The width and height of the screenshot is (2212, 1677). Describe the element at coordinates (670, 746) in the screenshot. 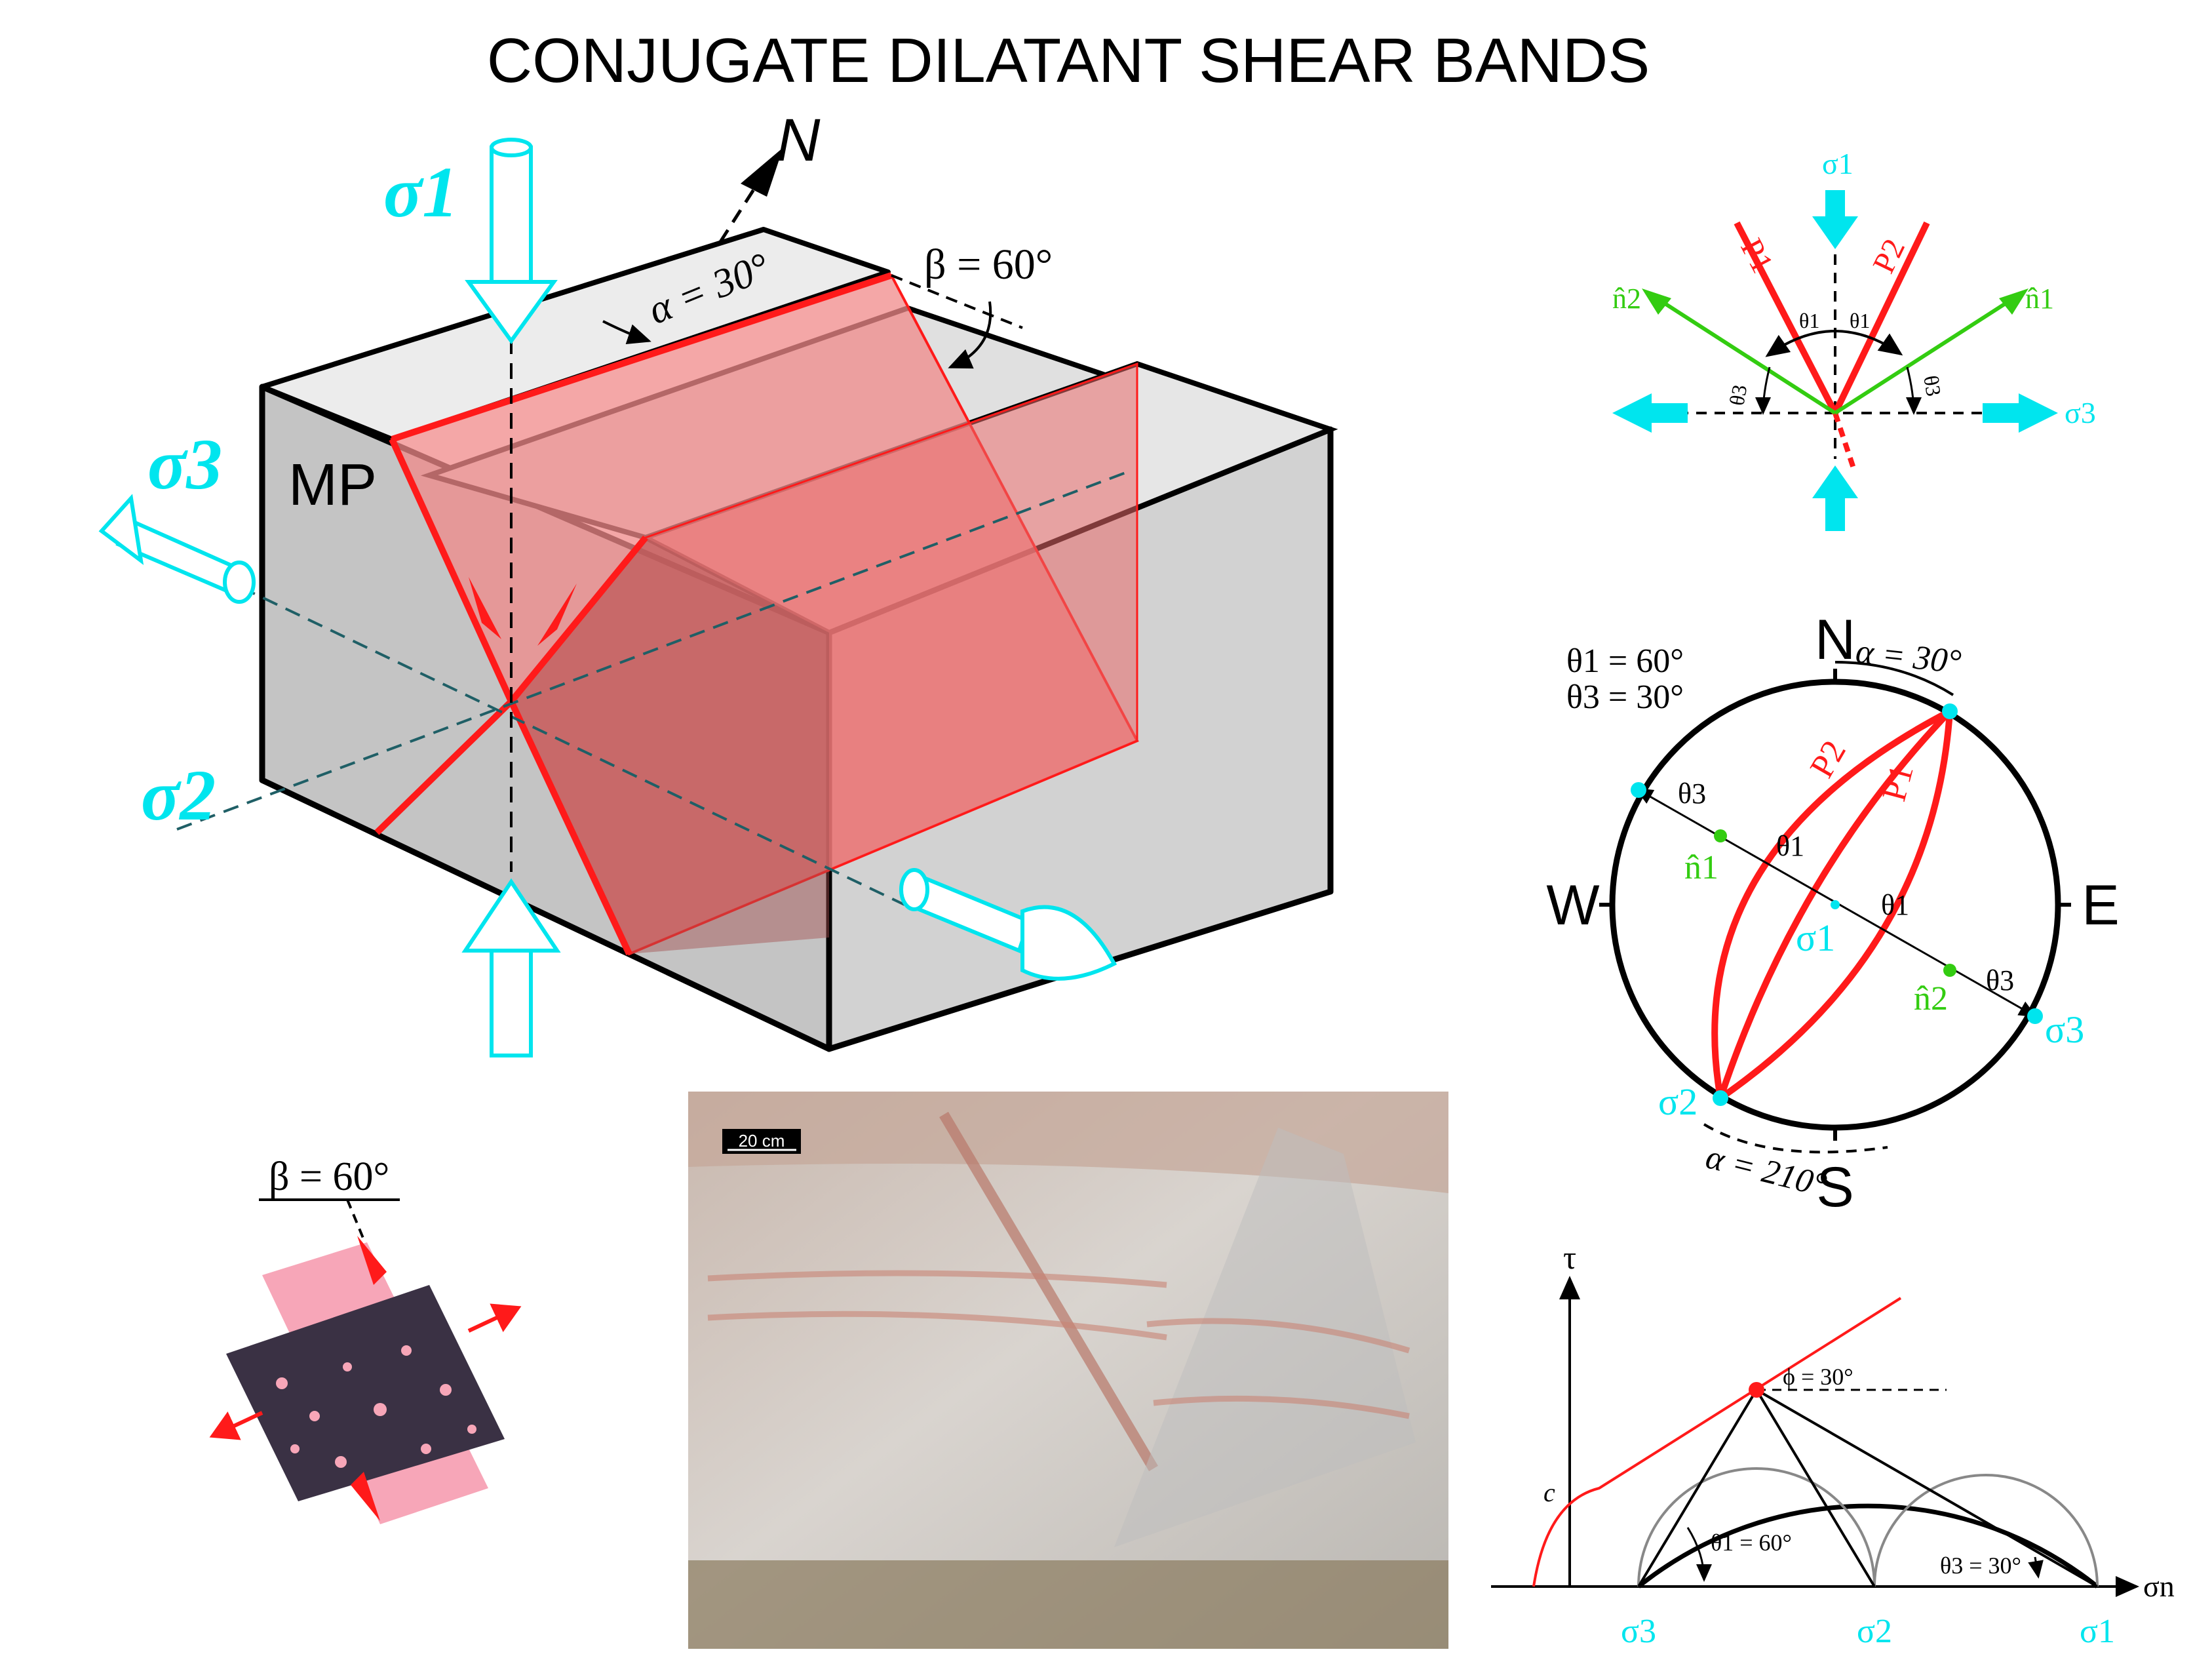

I see `shear-band-dark` at that location.